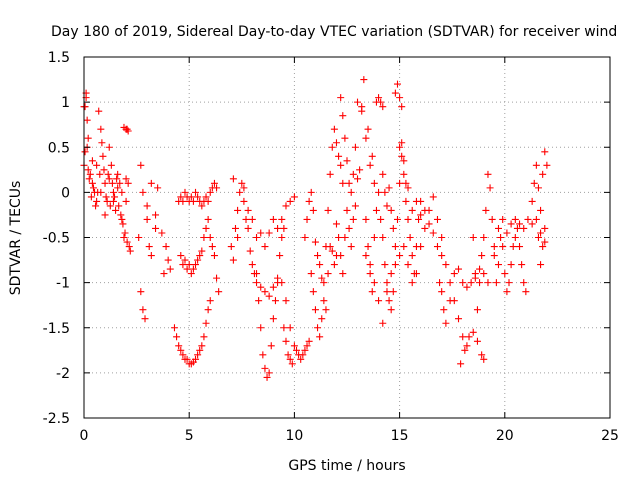 The width and height of the screenshot is (640, 480). Describe the element at coordinates (65, 103) in the screenshot. I see `y-tick-label: 1` at that location.